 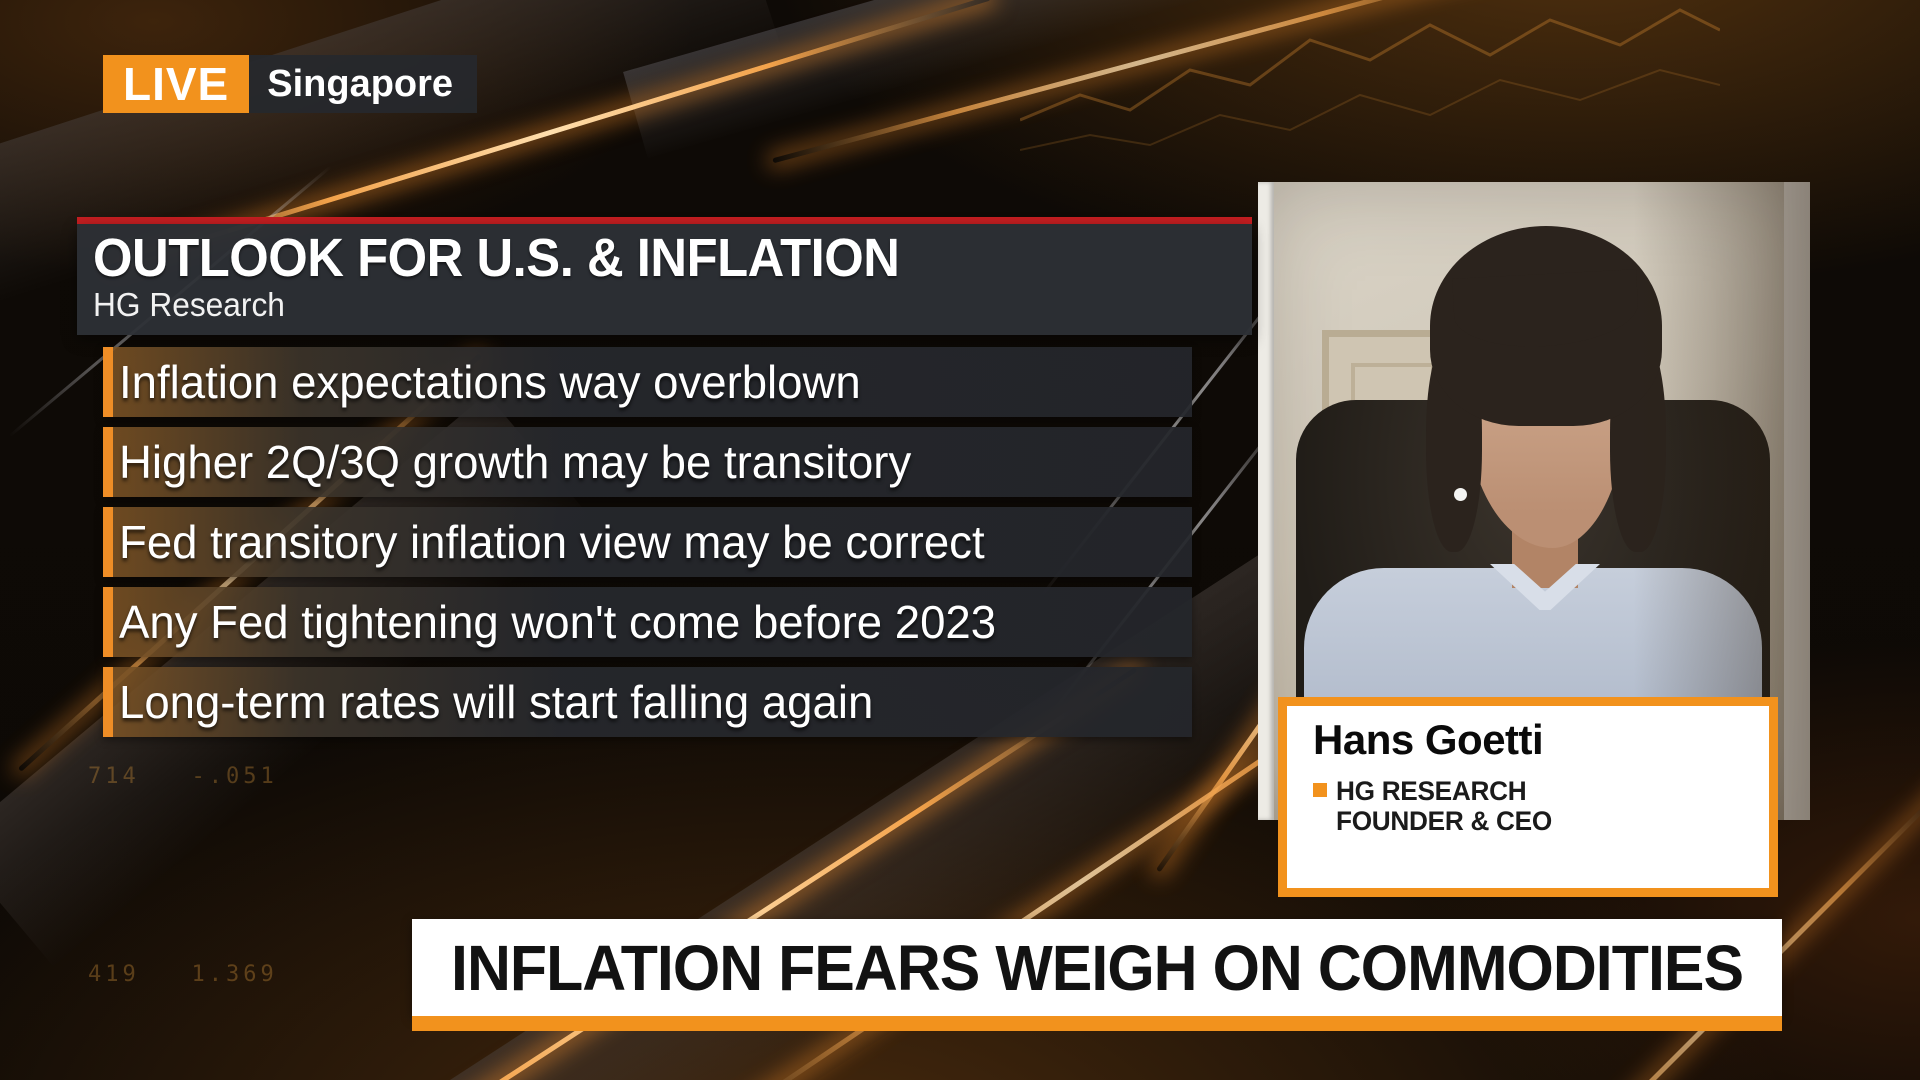 I want to click on speaker-name: Hans Goetti, so click(x=1428, y=739).